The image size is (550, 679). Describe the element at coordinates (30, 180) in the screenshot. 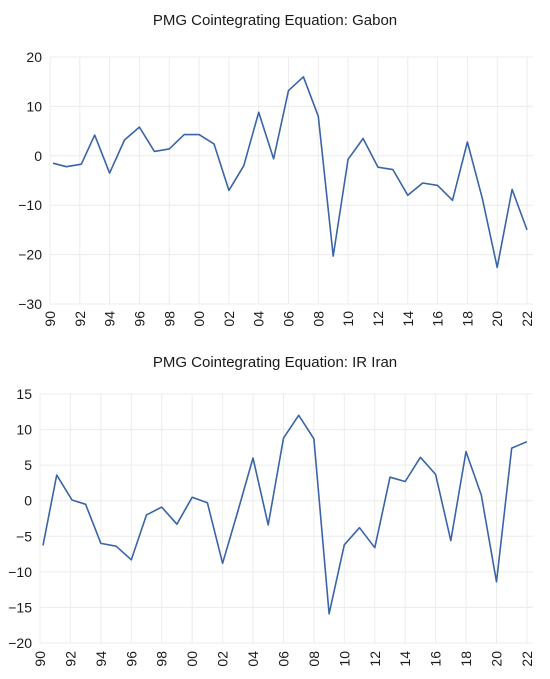

I see `y-axis-ticks: 20 10 0 −10 −20 −30` at that location.